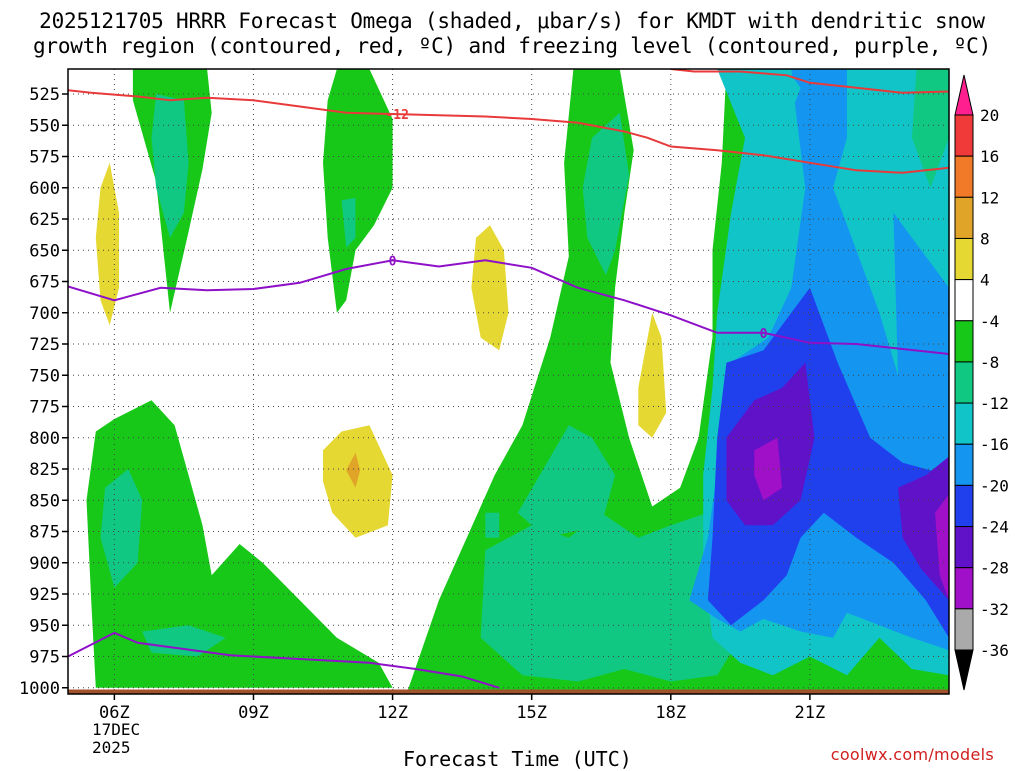 The height and width of the screenshot is (771, 1024). Describe the element at coordinates (44, 189) in the screenshot. I see `y-tick-label: 600` at that location.